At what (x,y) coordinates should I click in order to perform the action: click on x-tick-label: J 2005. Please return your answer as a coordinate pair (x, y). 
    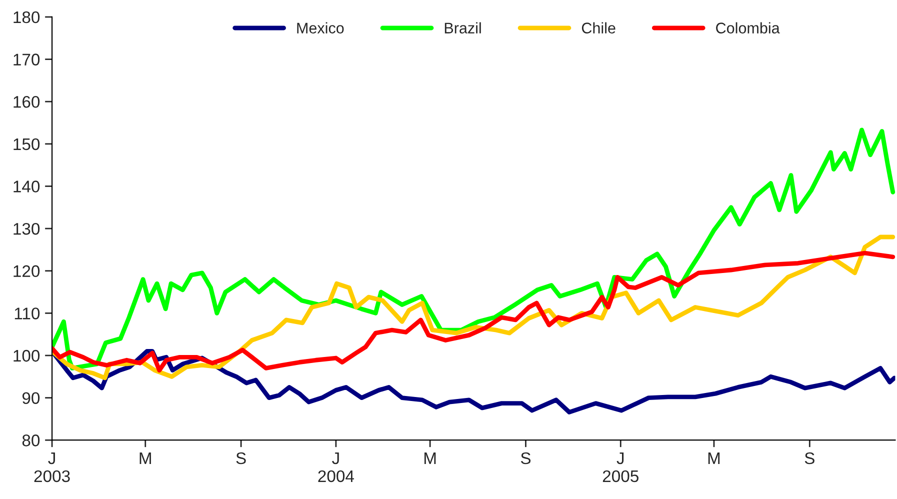
    Looking at the image, I should click on (620, 467).